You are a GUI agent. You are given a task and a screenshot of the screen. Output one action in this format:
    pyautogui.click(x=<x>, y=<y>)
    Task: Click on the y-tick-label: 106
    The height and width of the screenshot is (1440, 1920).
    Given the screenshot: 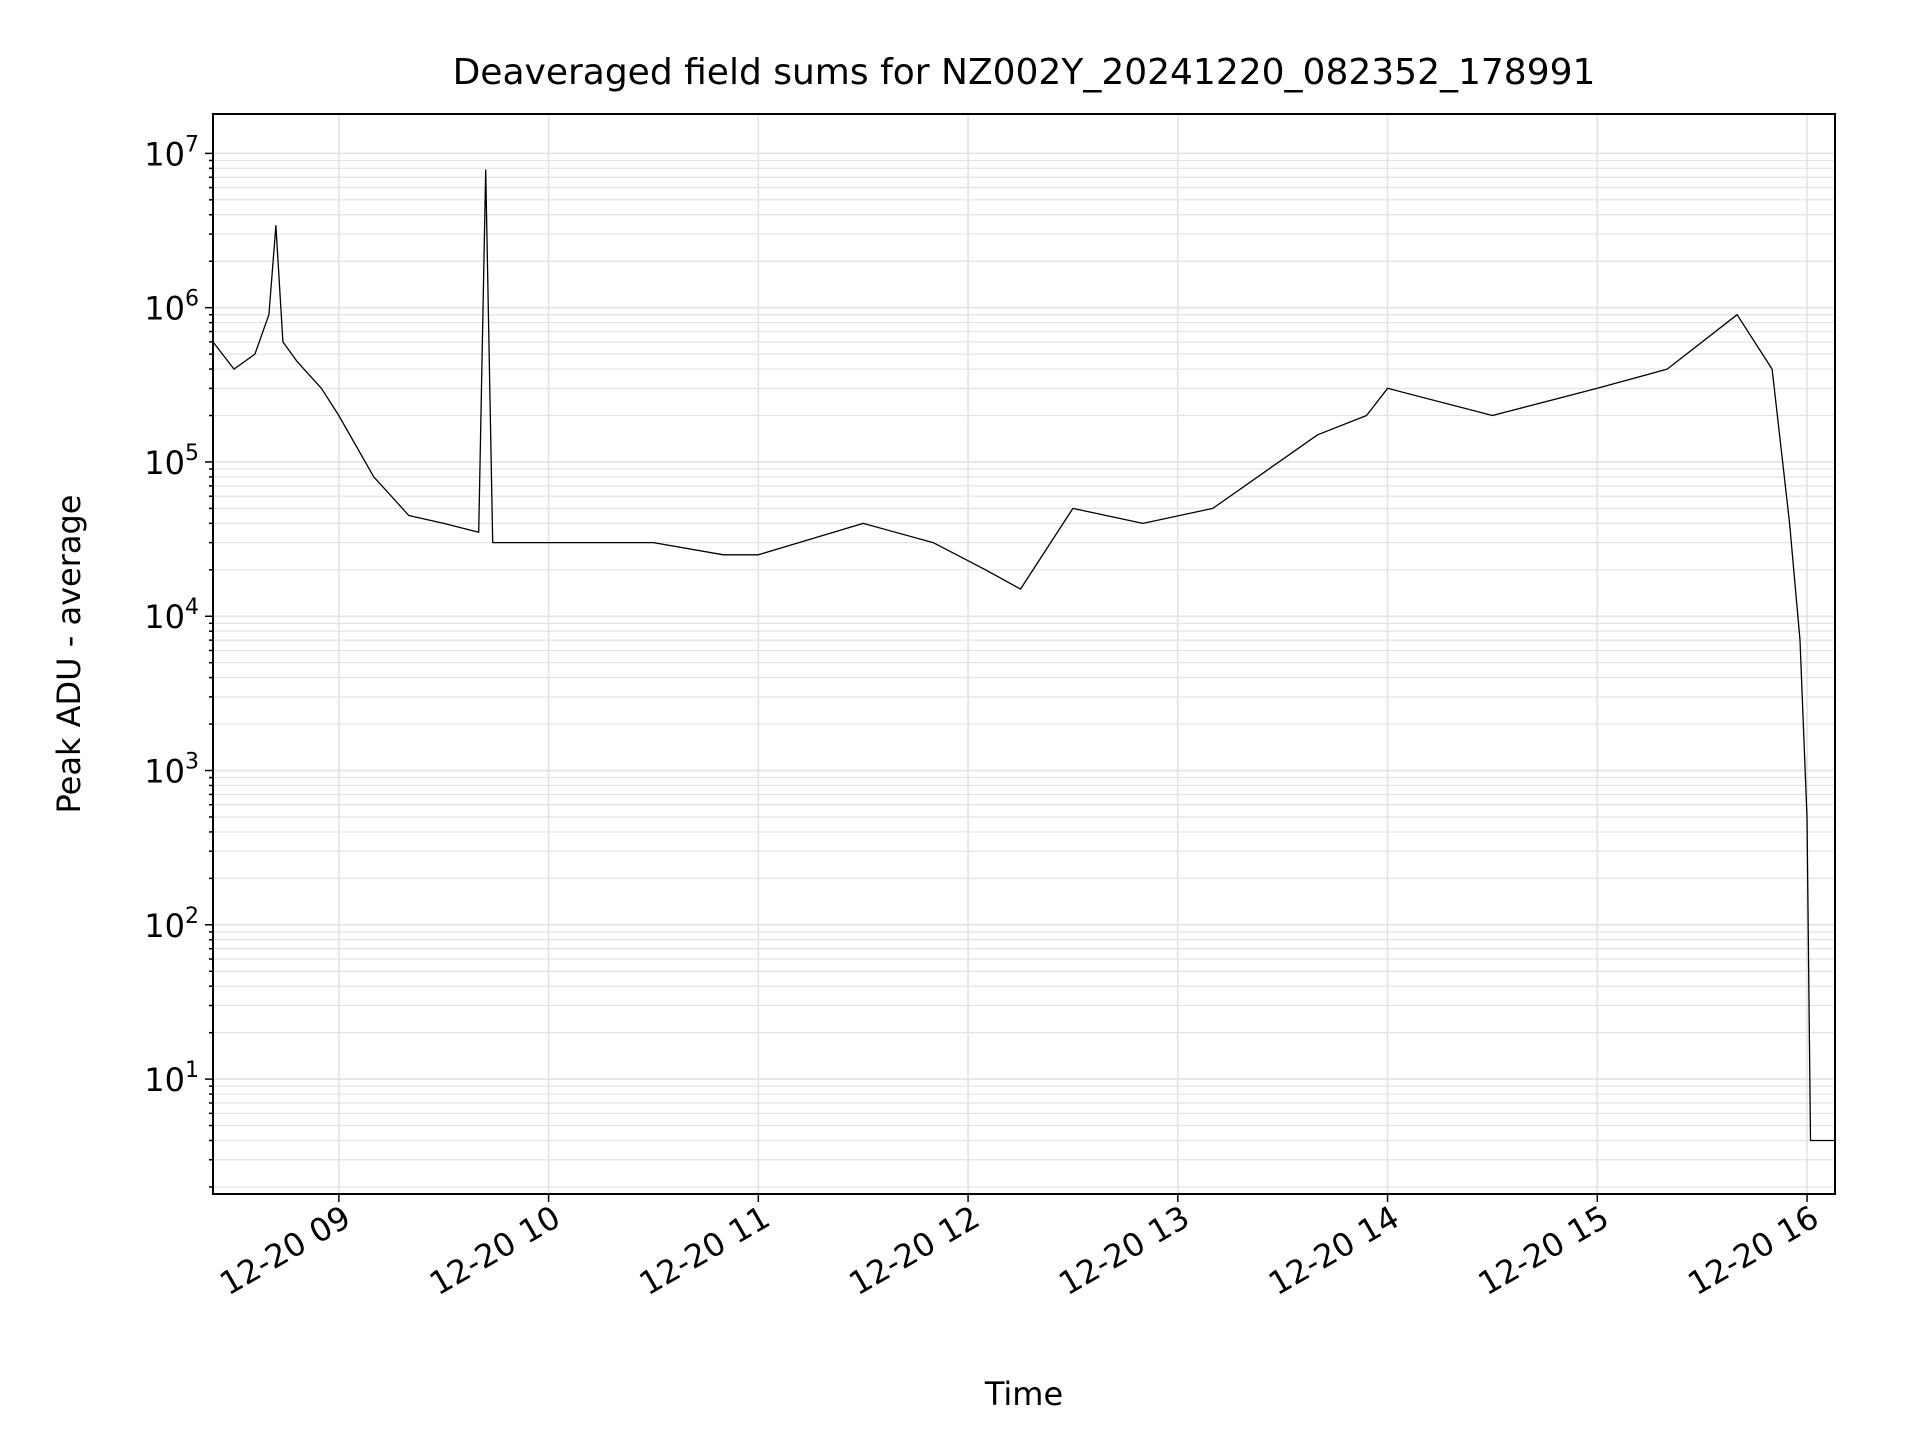 What is the action you would take?
    pyautogui.click(x=171, y=307)
    